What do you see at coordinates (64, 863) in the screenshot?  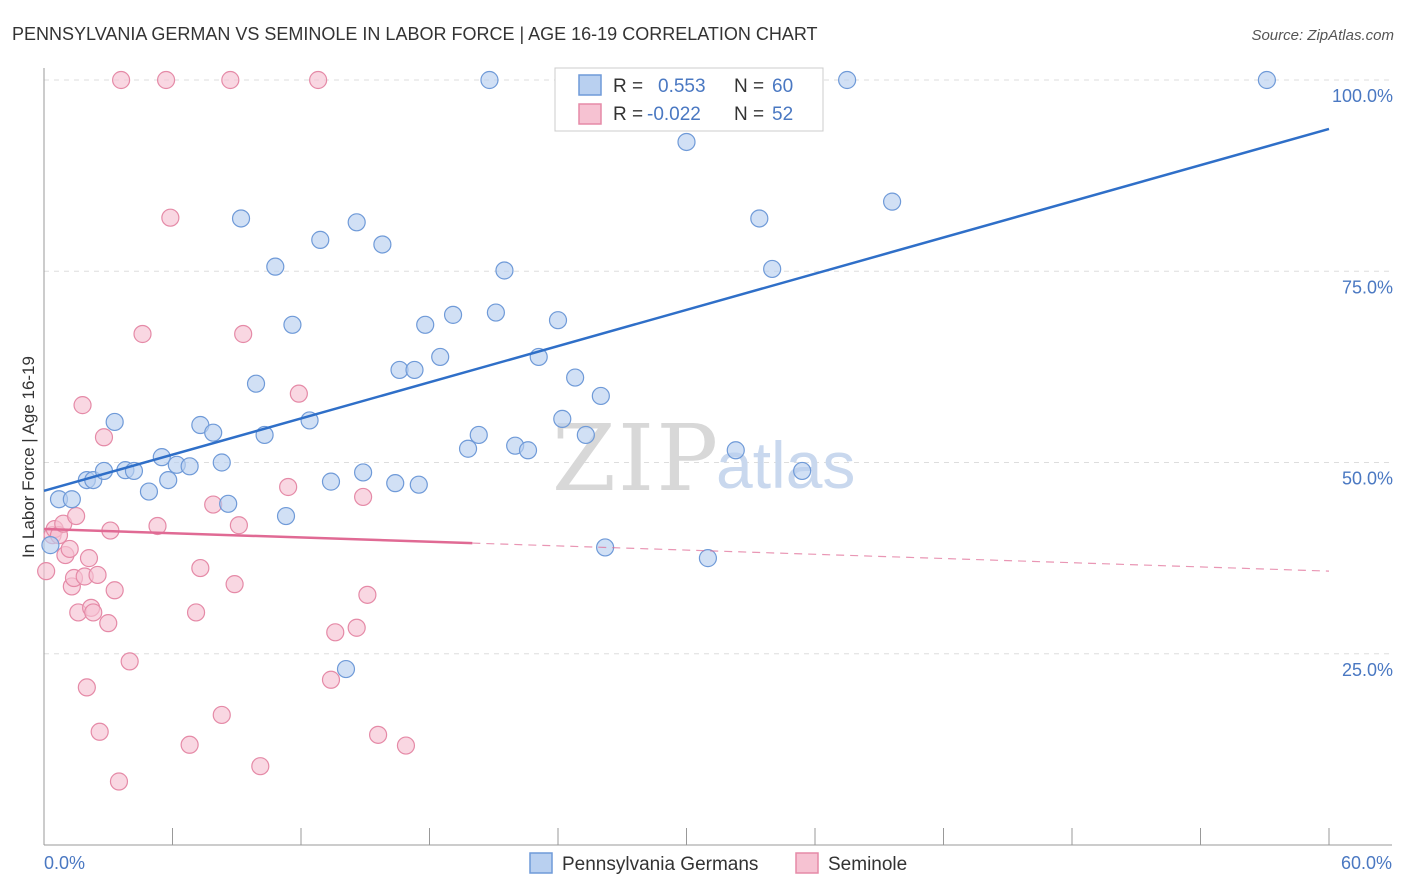 I see `x-tick-label-min: 0.0%` at bounding box center [64, 863].